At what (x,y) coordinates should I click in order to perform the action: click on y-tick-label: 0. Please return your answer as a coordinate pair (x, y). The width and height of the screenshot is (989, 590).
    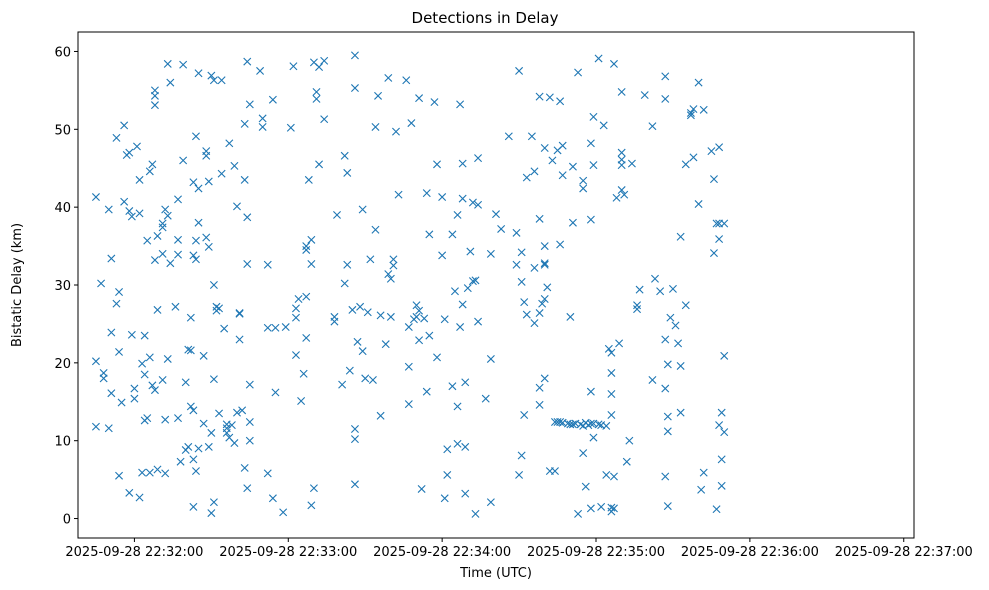
    Looking at the image, I should click on (67, 520).